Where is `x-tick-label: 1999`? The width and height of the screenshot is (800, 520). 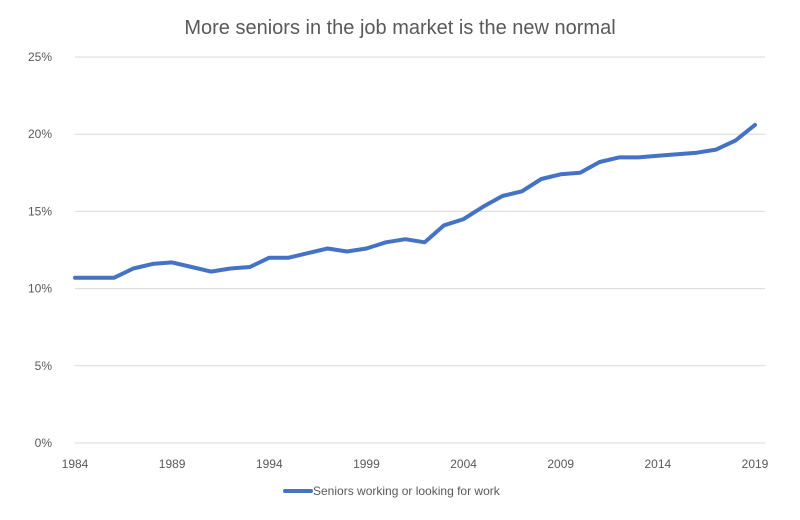
x-tick-label: 1999 is located at coordinates (366, 464).